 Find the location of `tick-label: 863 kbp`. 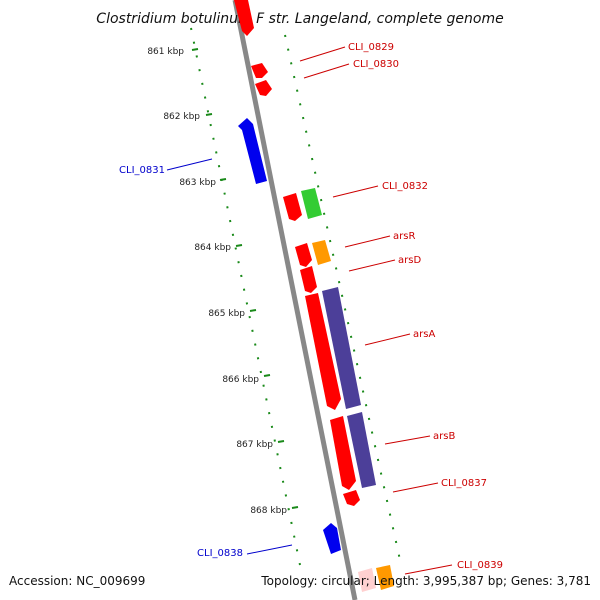

tick-label: 863 kbp is located at coordinates (197, 183).